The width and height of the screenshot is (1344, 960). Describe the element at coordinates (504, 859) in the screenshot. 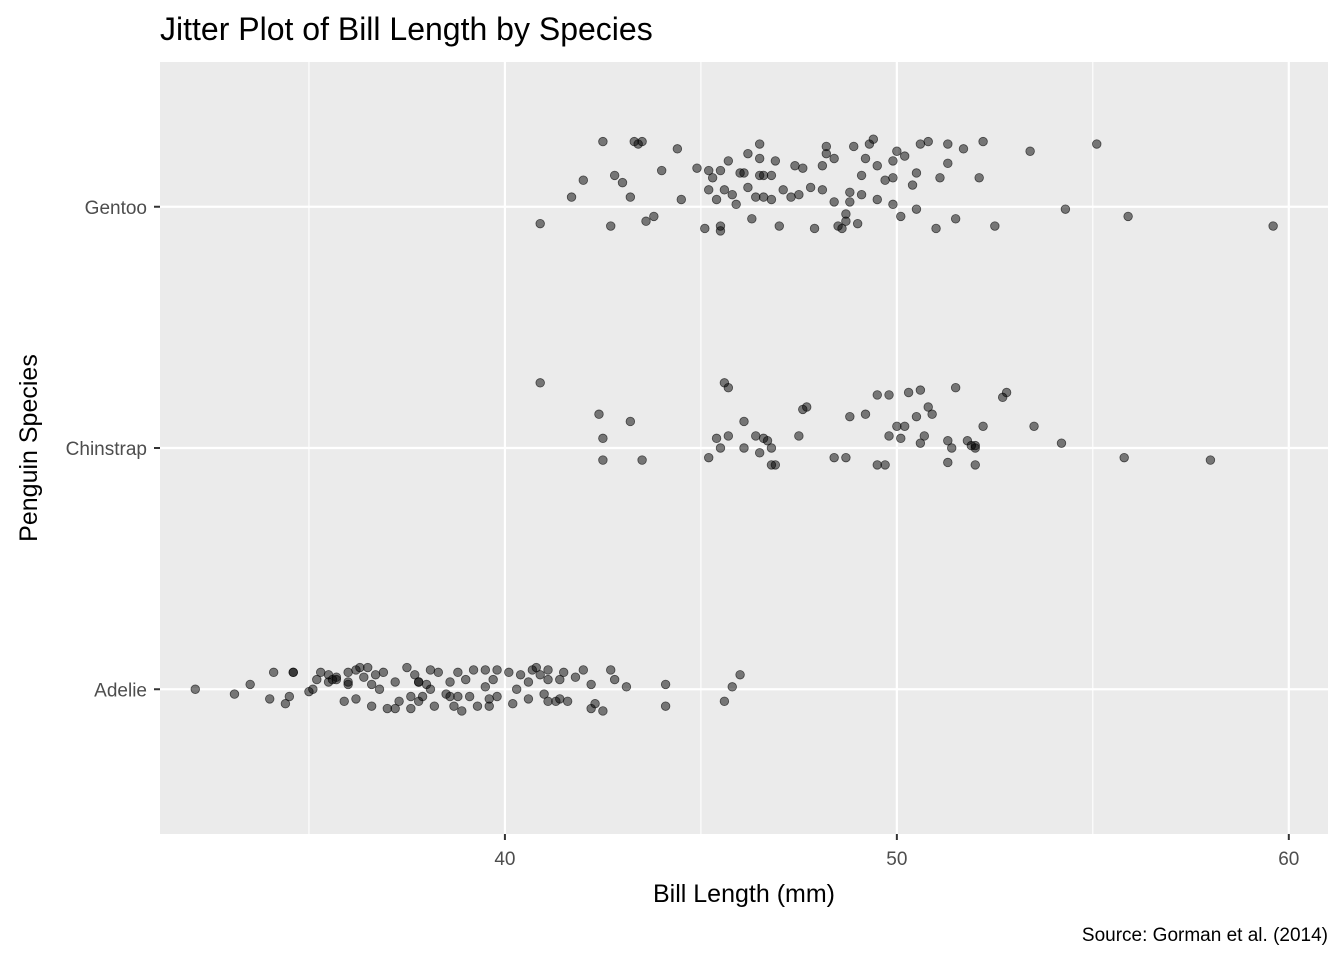

I see `x-tick-label: 40` at that location.